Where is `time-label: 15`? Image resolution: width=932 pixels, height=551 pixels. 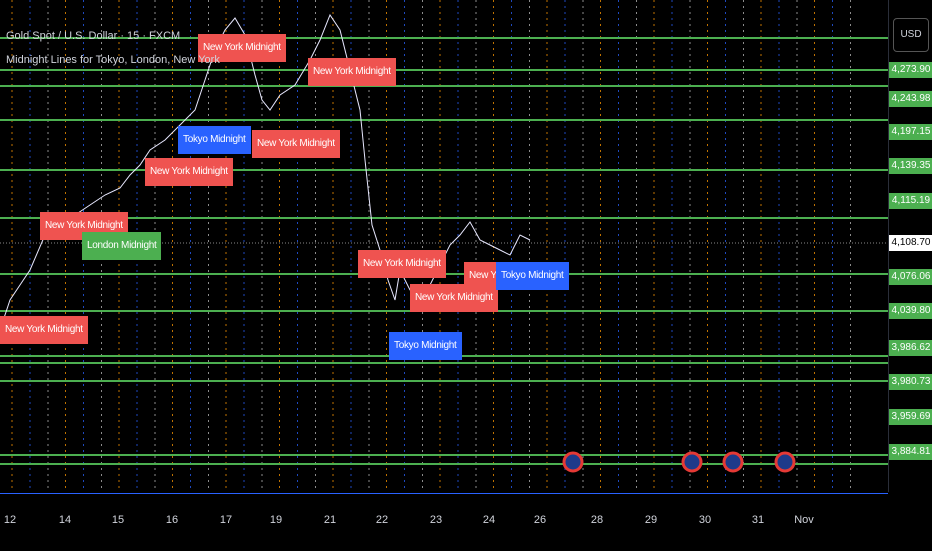 time-label: 15 is located at coordinates (118, 520).